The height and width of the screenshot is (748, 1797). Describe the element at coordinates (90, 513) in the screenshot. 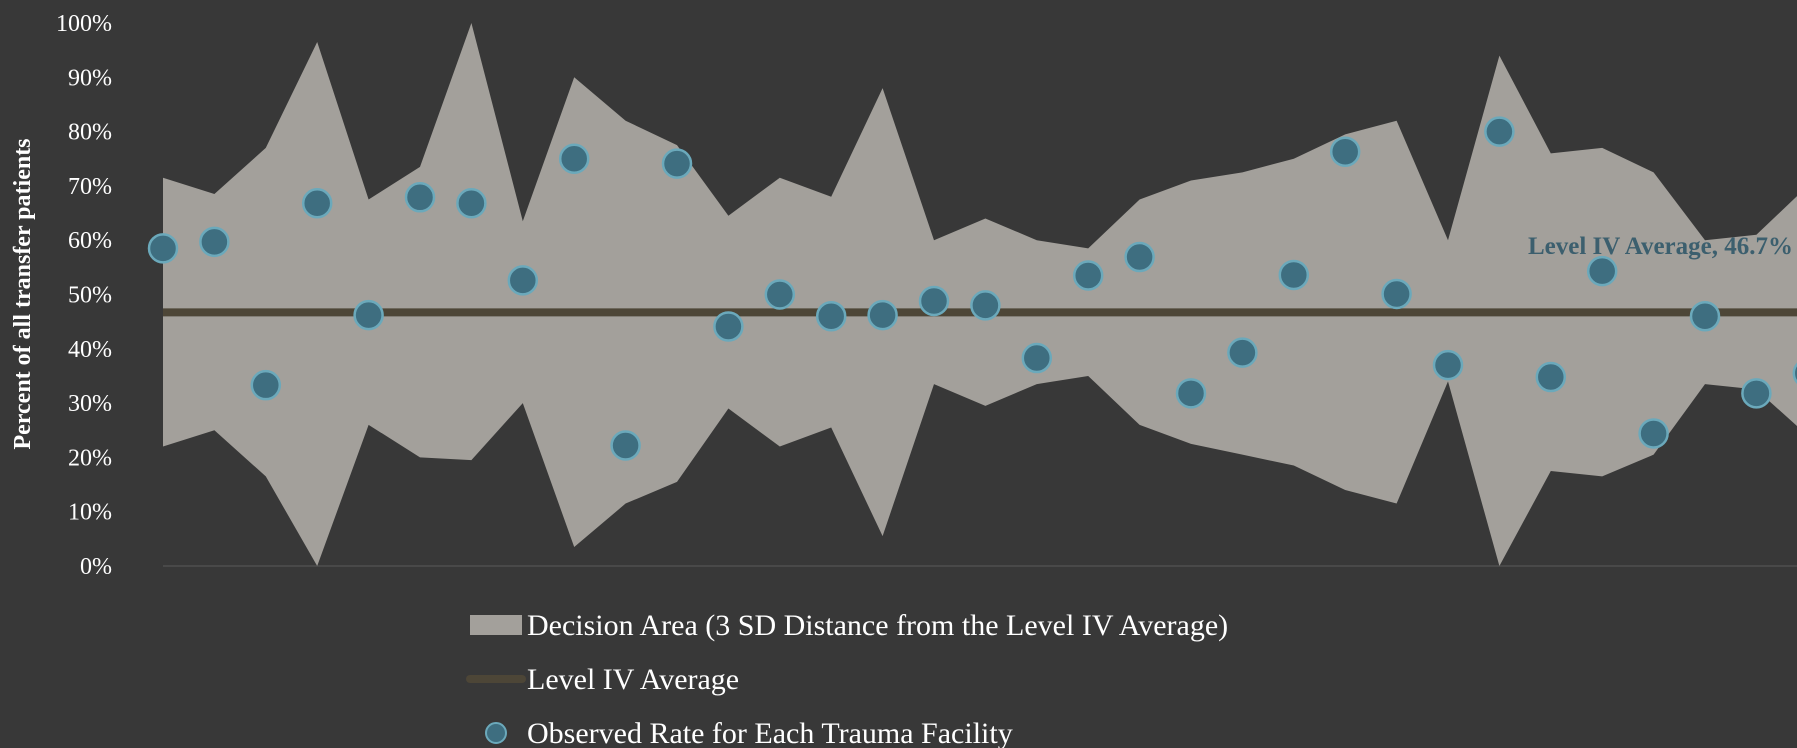

I see `y-tick-label: 10%` at that location.